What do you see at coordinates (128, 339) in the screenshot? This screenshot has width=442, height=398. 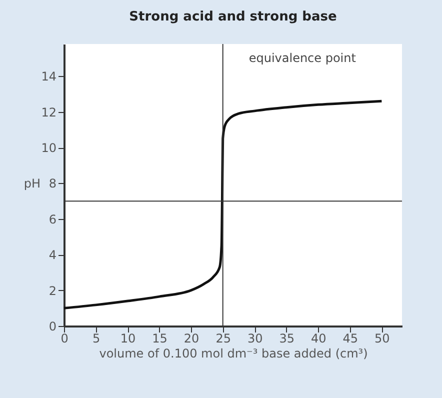 I see `x-tick-label: 10` at bounding box center [128, 339].